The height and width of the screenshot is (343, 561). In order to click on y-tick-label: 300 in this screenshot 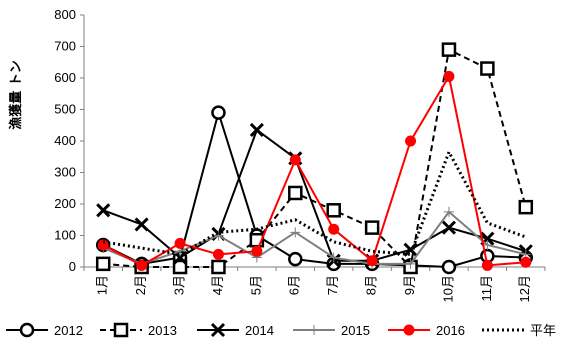, I will do `click(65, 172)`.